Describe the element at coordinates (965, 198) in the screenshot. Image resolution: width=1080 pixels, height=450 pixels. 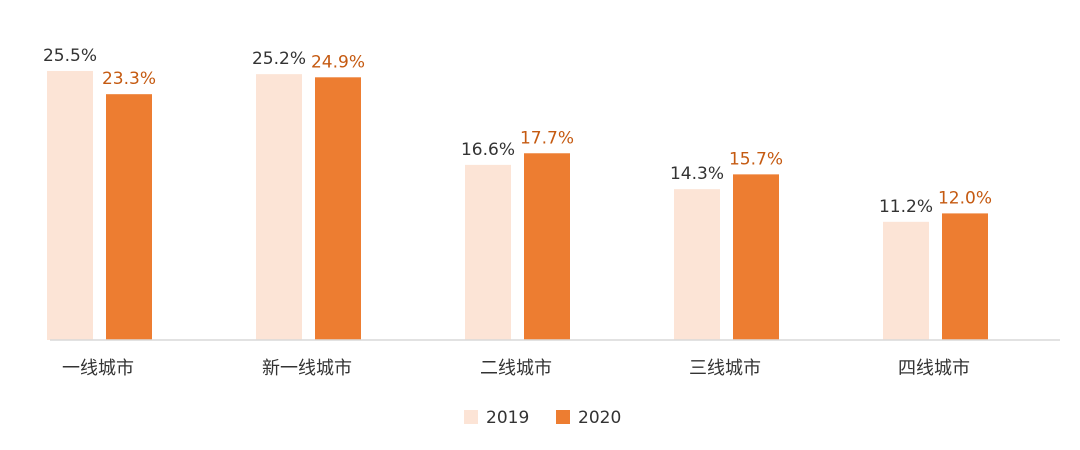
I see `data-label-2020-5: 12.0%` at that location.